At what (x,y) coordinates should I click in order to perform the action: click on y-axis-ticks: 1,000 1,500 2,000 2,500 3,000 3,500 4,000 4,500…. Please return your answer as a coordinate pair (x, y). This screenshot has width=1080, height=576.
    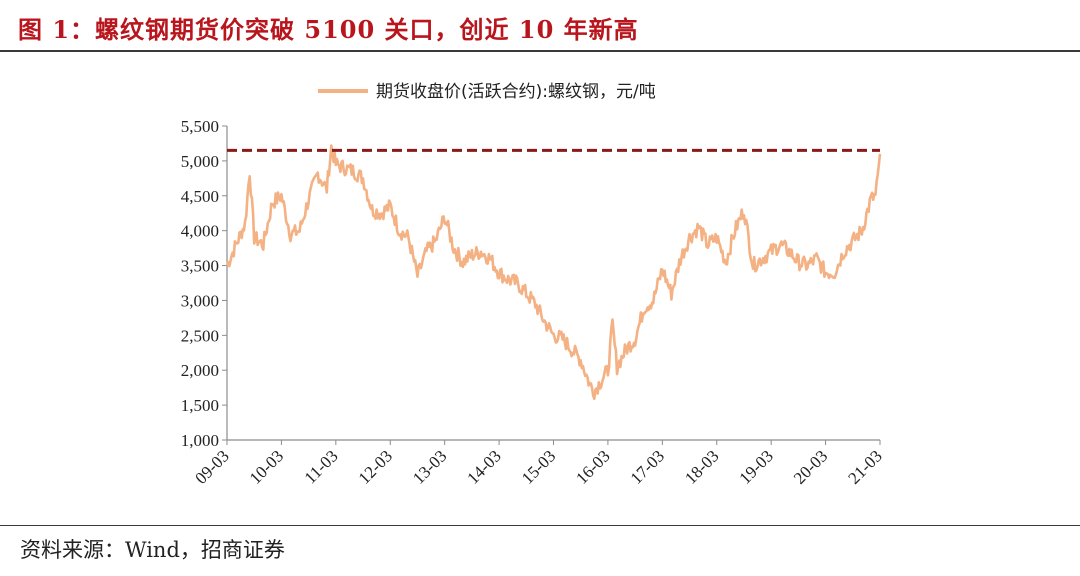
    Looking at the image, I should click on (204, 283).